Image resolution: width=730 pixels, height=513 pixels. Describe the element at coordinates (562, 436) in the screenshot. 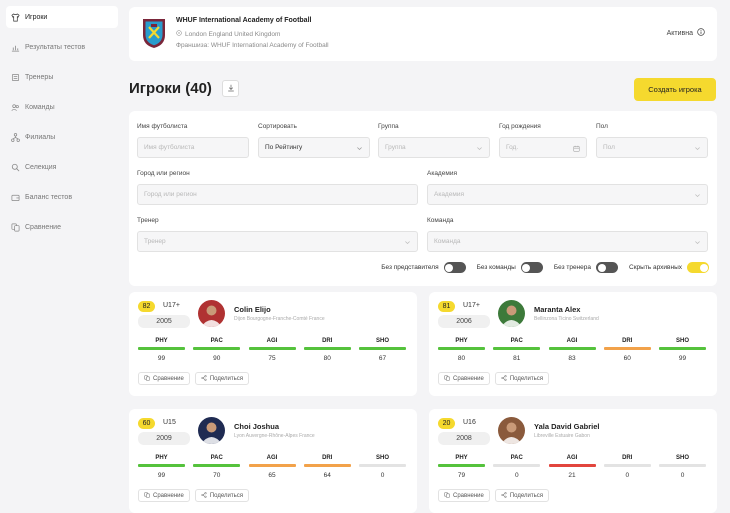

I see `player-location: Libreville Estuaire Gabon` at that location.